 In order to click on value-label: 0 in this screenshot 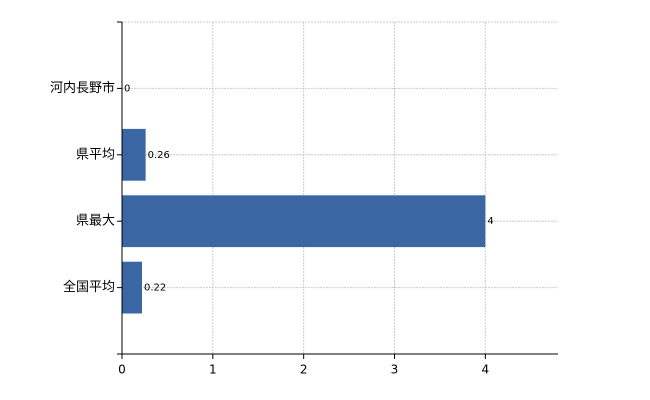, I will do `click(127, 88)`.